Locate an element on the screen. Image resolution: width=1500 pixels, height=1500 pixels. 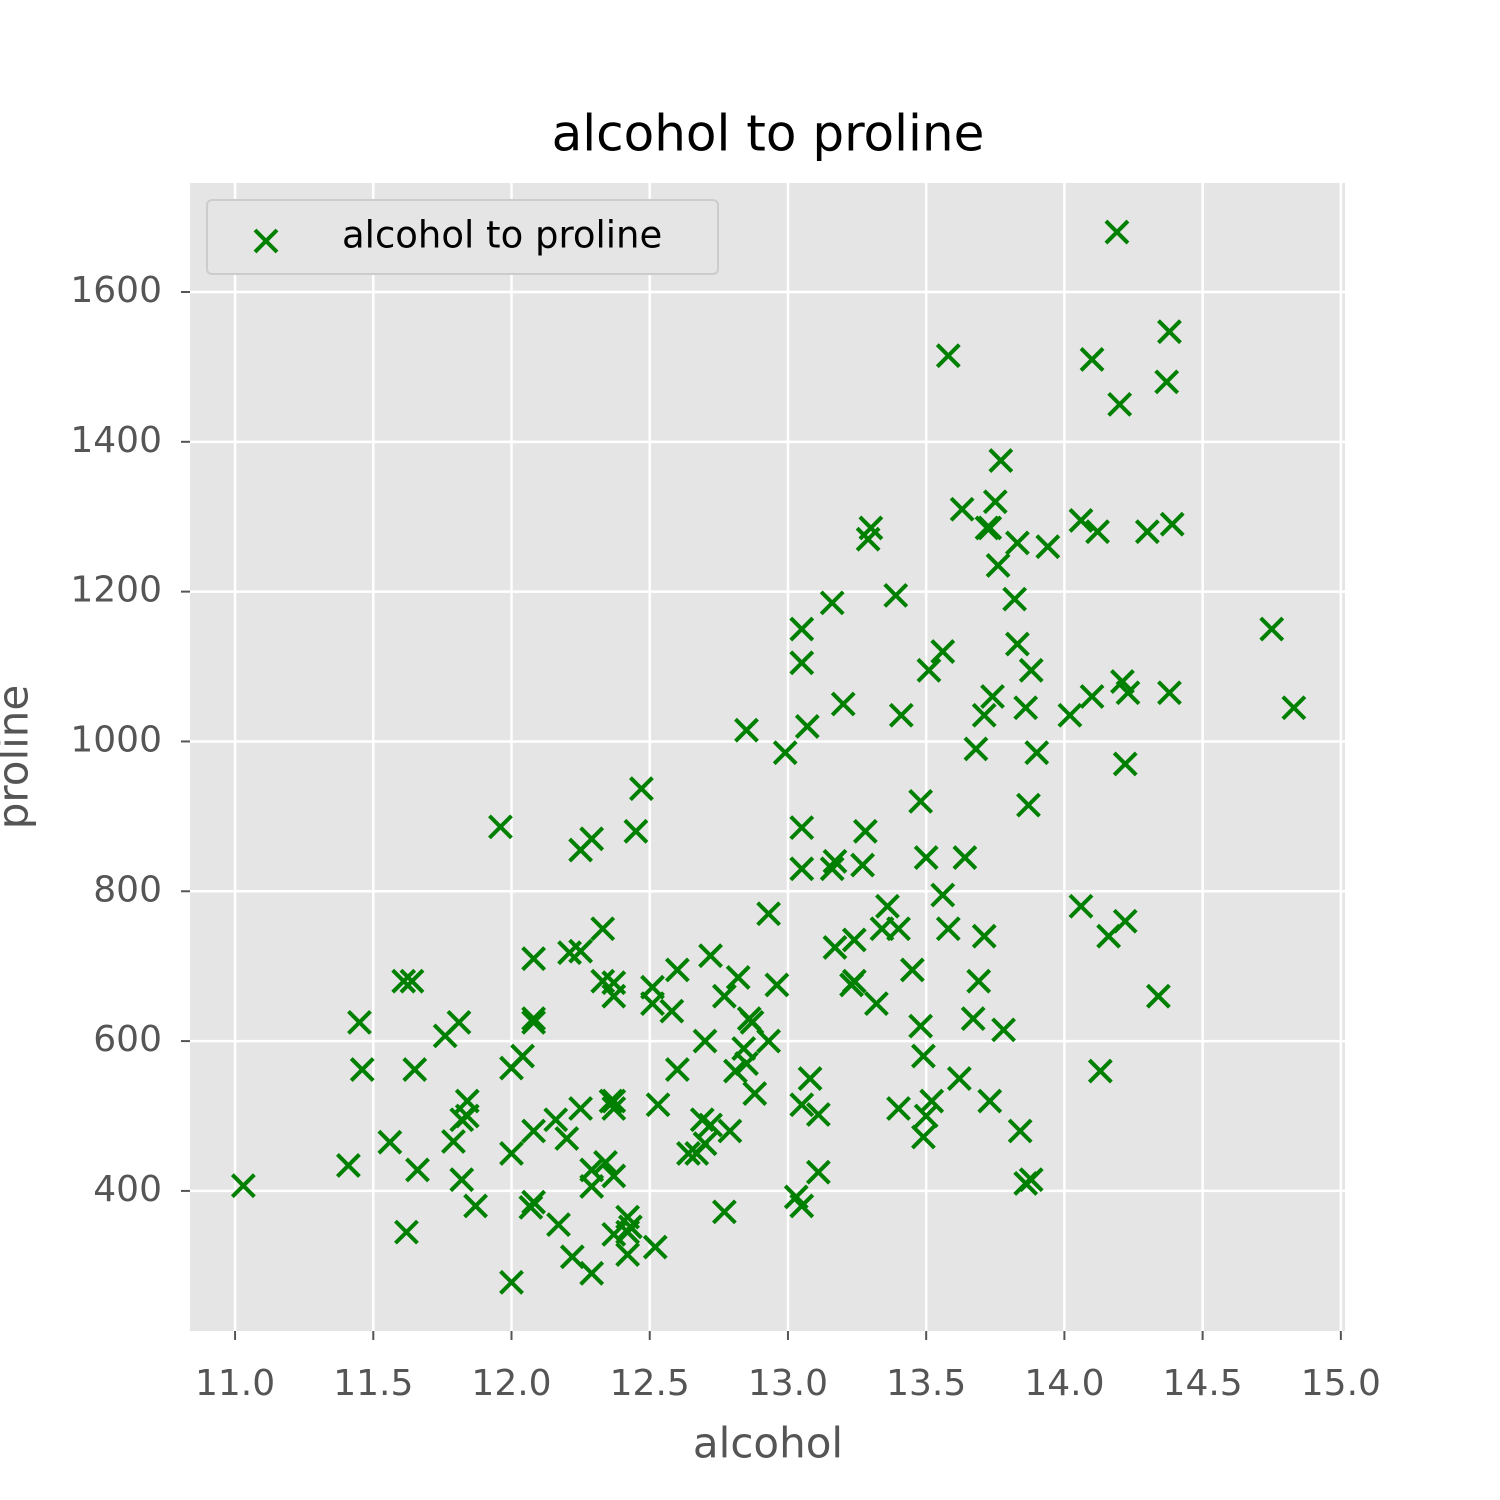
x-tick-label: 11.0 is located at coordinates (235, 1383).